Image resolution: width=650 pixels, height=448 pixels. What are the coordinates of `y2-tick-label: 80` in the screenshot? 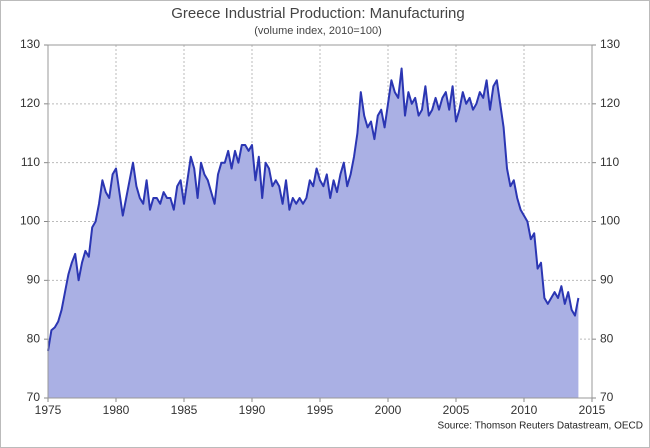 It's located at (607, 338).